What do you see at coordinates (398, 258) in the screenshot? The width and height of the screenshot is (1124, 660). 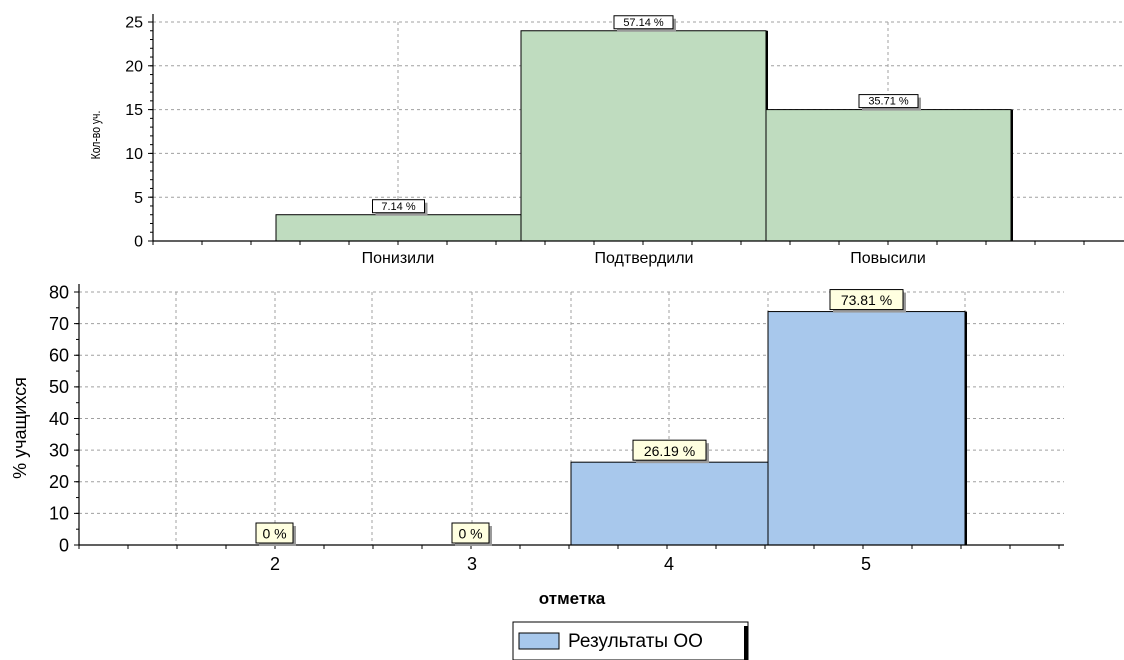 I see `x-tick-label: Понизили` at bounding box center [398, 258].